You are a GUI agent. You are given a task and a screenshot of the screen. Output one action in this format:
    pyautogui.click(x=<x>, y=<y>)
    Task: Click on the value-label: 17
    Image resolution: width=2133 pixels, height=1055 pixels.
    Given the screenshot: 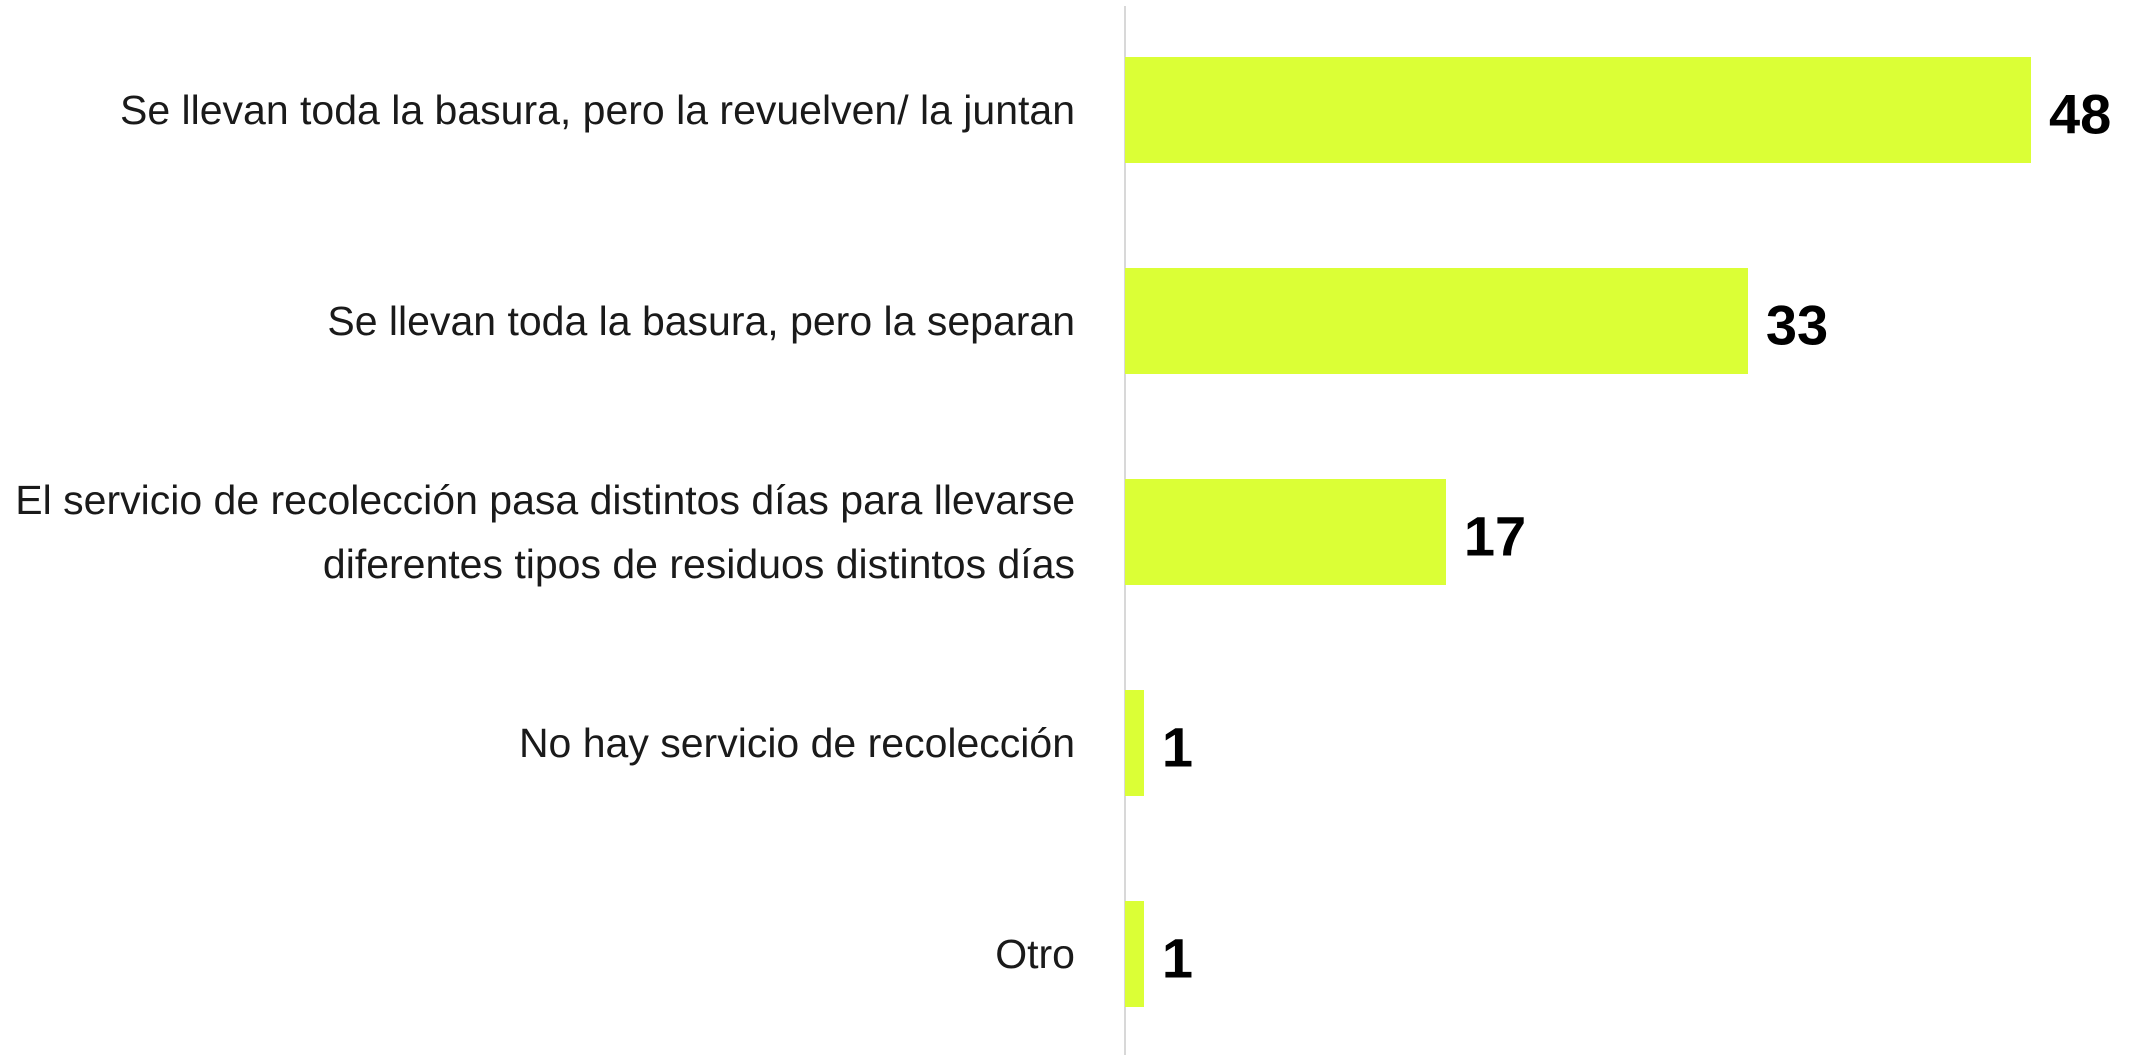 What is the action you would take?
    pyautogui.click(x=1495, y=536)
    